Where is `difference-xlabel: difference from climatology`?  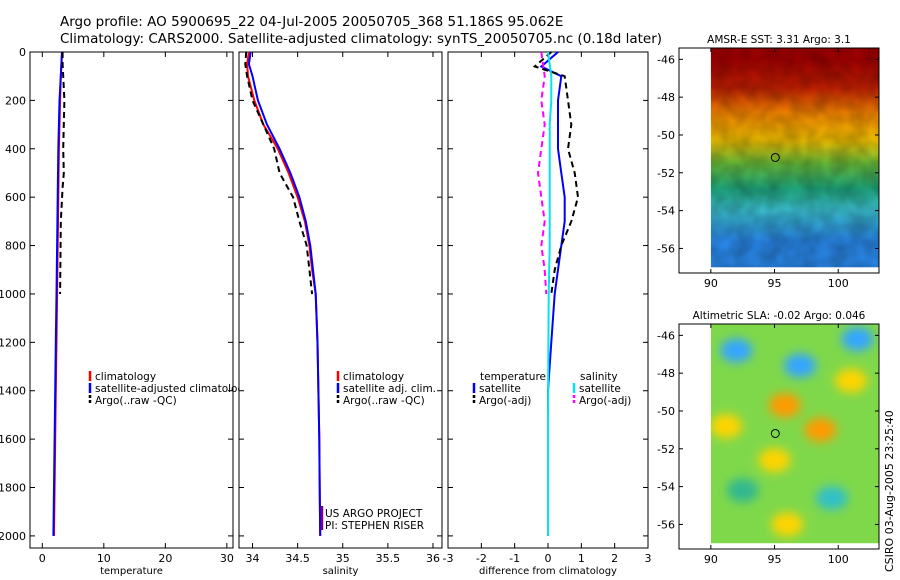 difference-xlabel: difference from climatology is located at coordinates (548, 571).